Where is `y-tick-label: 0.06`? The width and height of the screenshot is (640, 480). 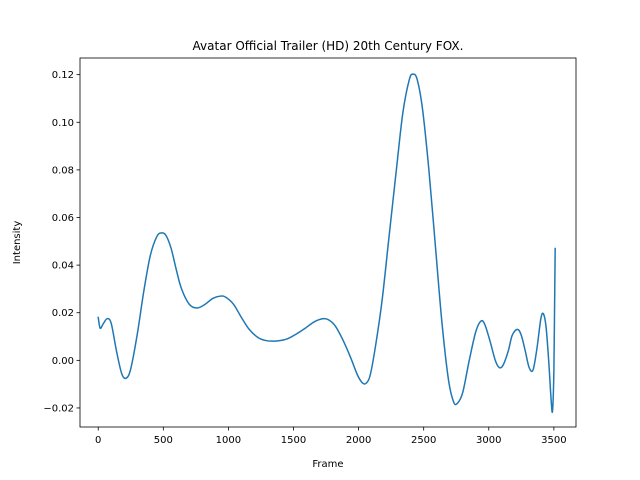 y-tick-label: 0.06 is located at coordinates (63, 218).